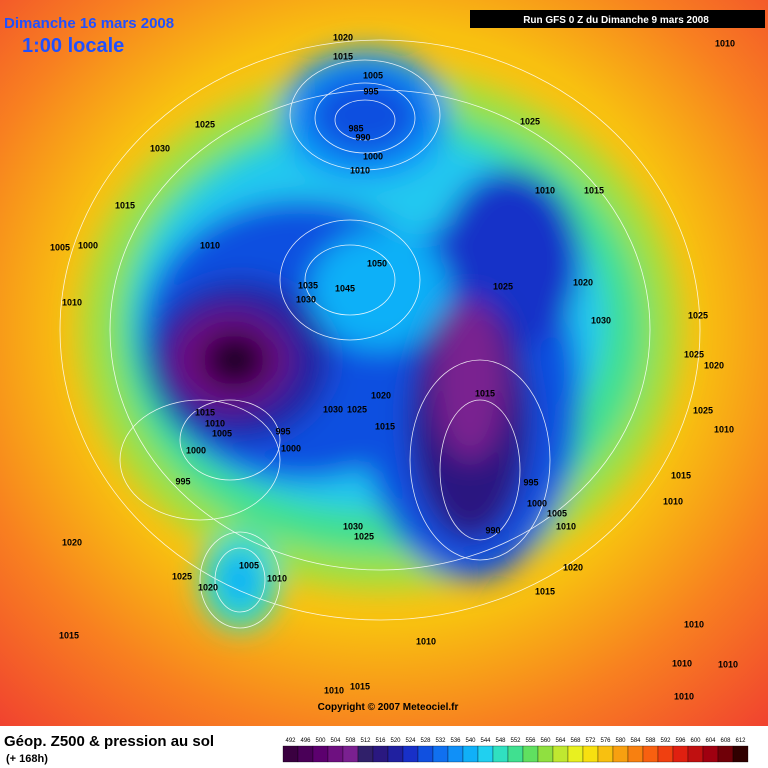 The height and width of the screenshot is (768, 768). I want to click on scale-label: 544, so click(485, 741).